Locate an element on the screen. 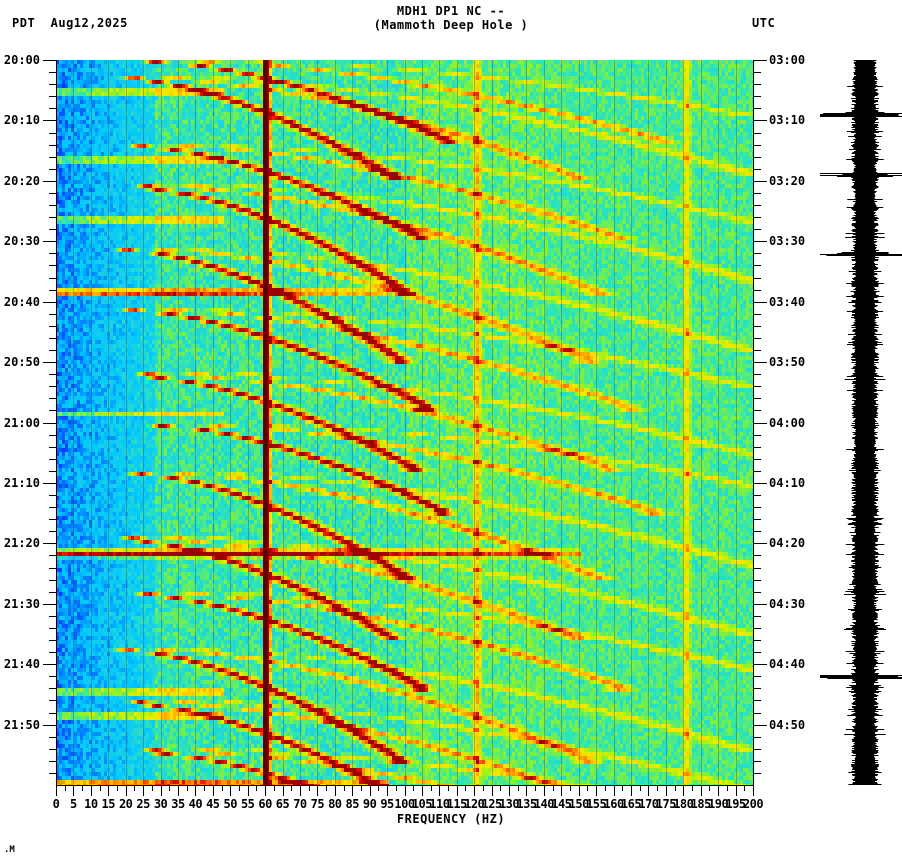 The width and height of the screenshot is (902, 864). time-label-left: 21:40 is located at coordinates (21, 664).